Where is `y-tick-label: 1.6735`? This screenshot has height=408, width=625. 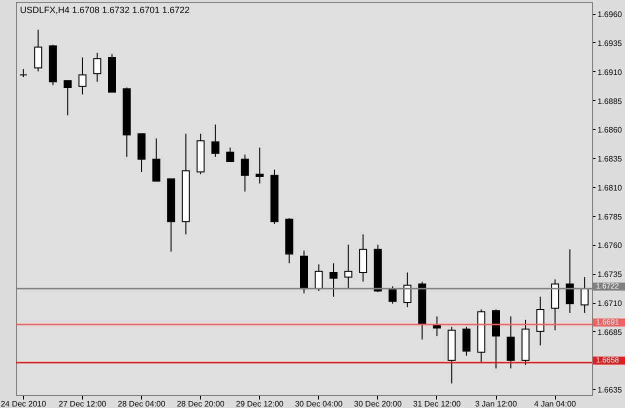
y-tick-label: 1.6735 is located at coordinates (610, 275).